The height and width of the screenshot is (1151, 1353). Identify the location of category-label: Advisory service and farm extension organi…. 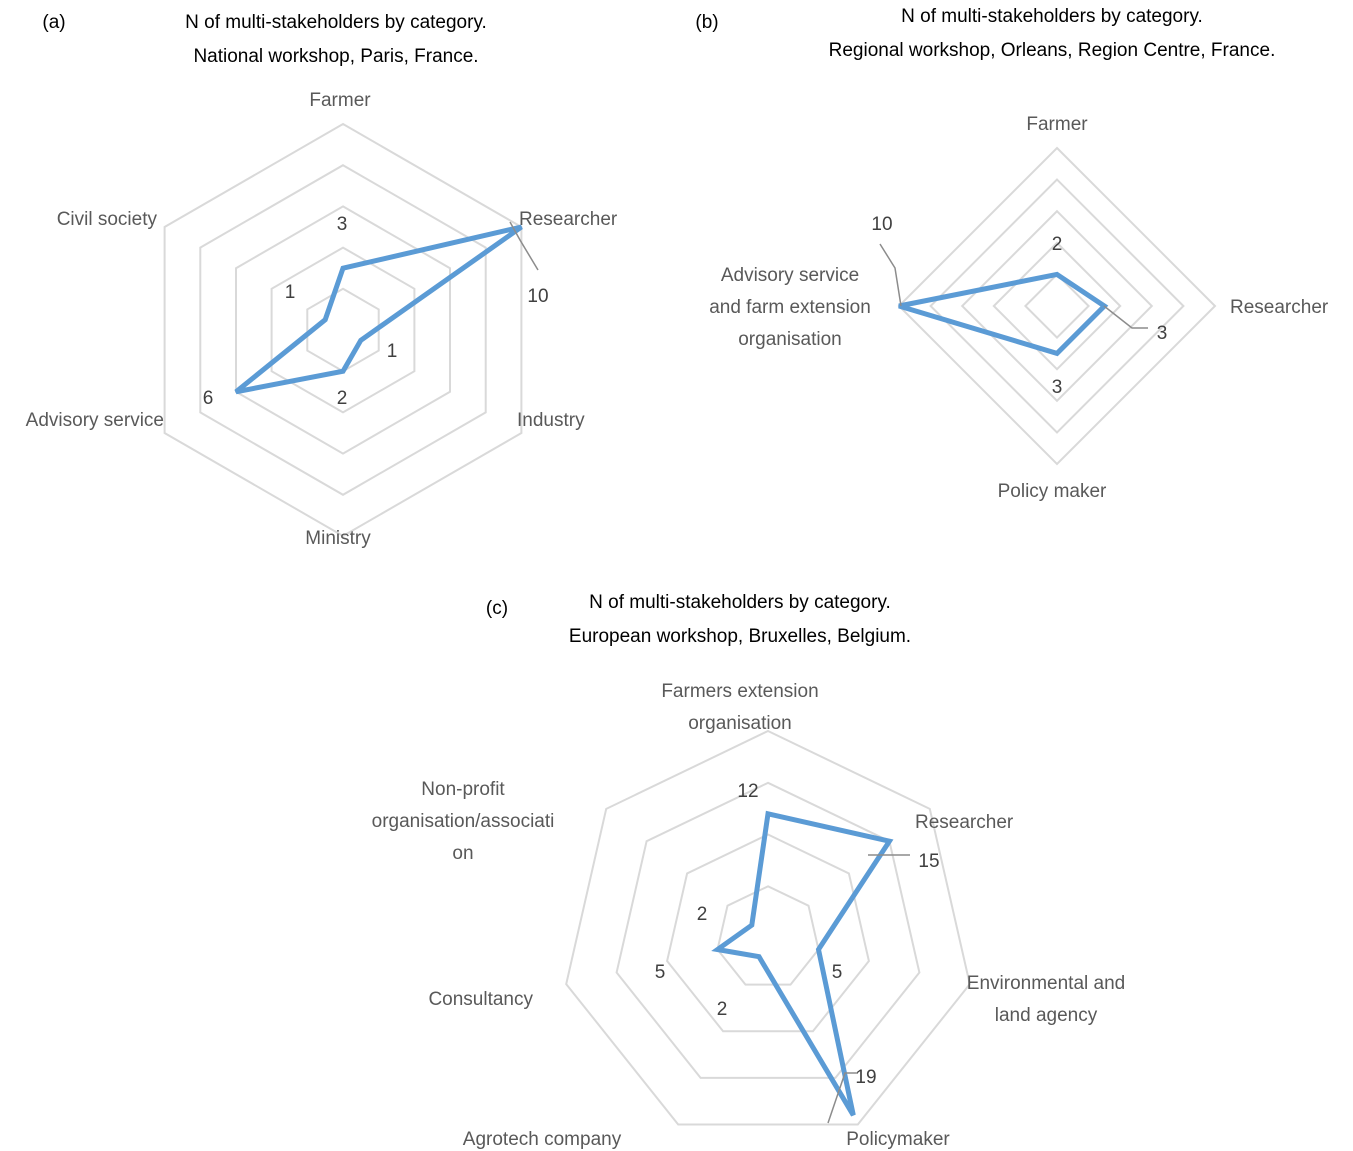
(790, 307).